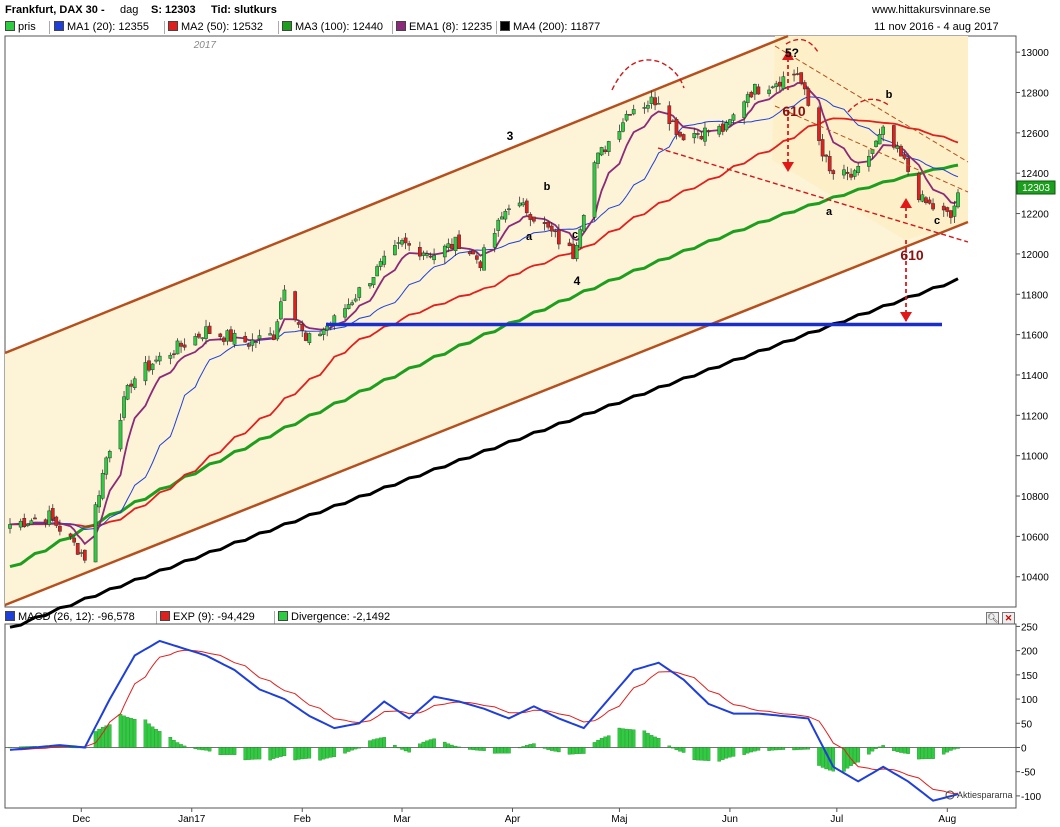 Image resolution: width=1060 pixels, height=827 pixels. Describe the element at coordinates (947, 819) in the screenshot. I see `x-tick-label: Aug` at that location.